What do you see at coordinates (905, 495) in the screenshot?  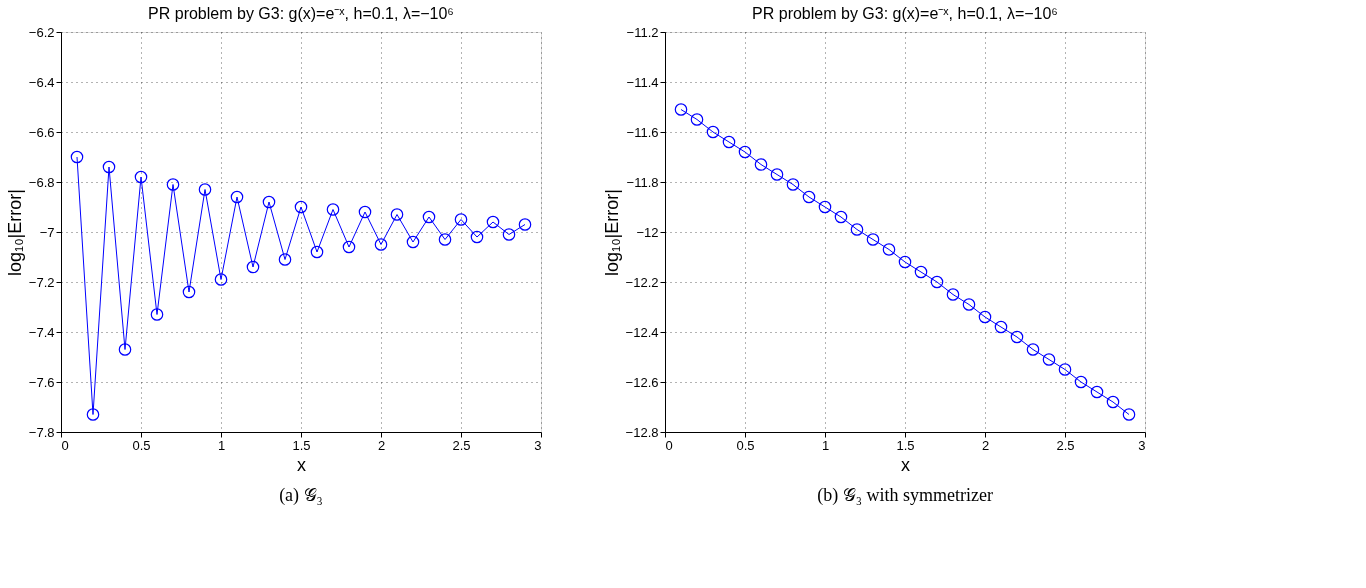 I see `text: (b) 𝒢₃ with symmetrizer` at bounding box center [905, 495].